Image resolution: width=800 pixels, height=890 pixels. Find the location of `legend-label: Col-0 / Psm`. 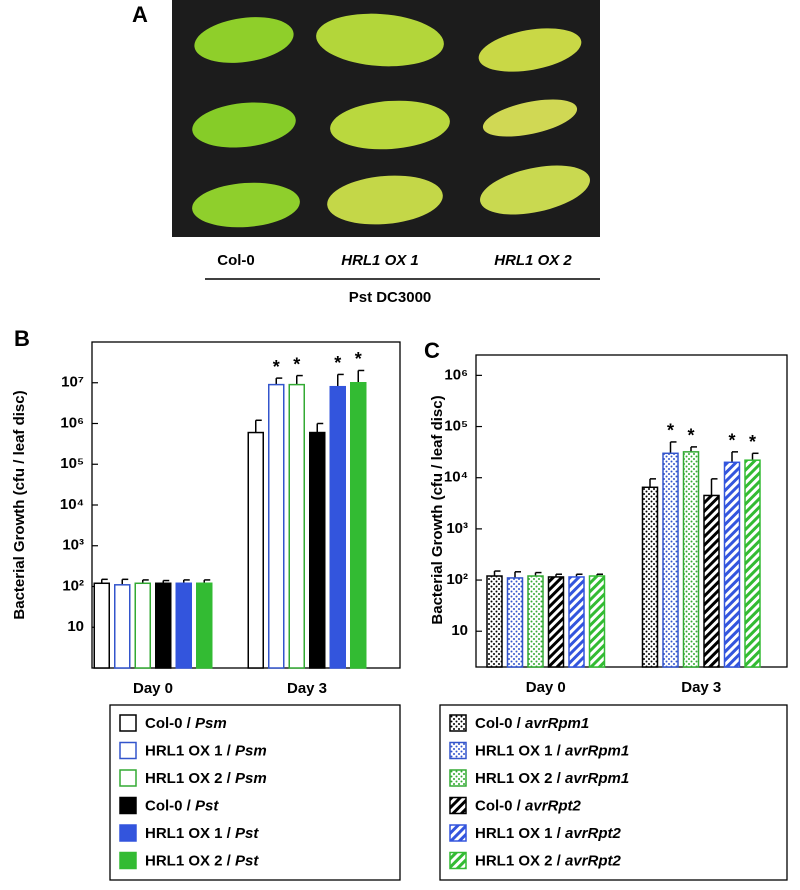

legend-label: Col-0 / Psm is located at coordinates (186, 723).